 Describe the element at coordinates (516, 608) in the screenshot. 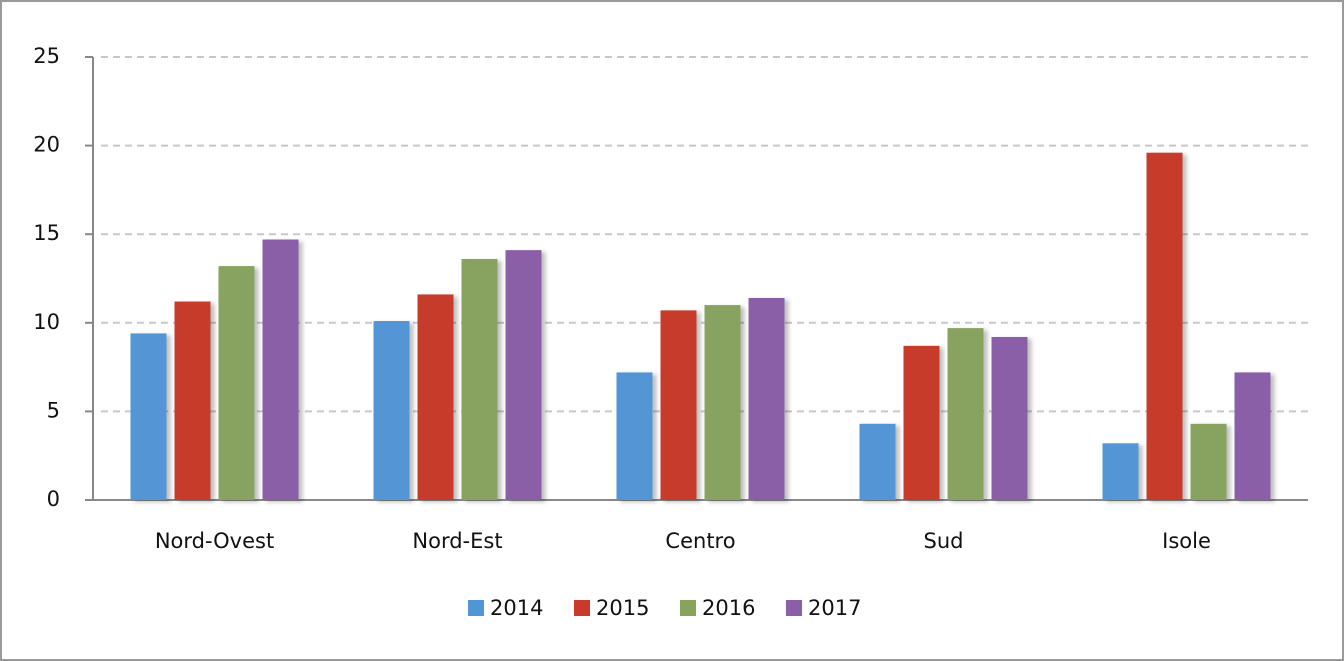

I see `legend-label: 2014` at that location.